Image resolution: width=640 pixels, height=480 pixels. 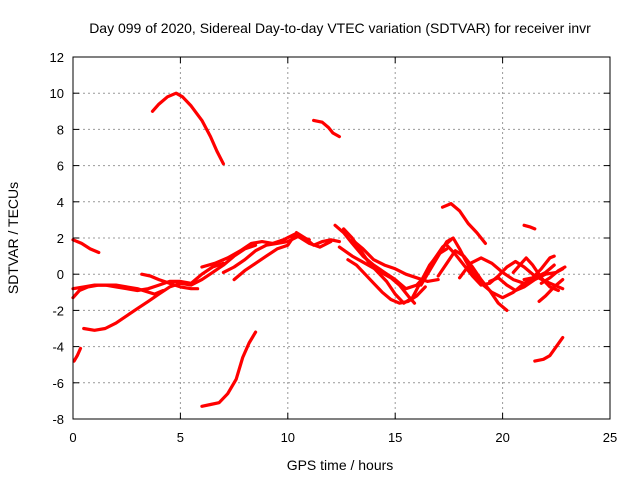 What do you see at coordinates (180, 437) in the screenshot?
I see `x-tick-label: 5` at bounding box center [180, 437].